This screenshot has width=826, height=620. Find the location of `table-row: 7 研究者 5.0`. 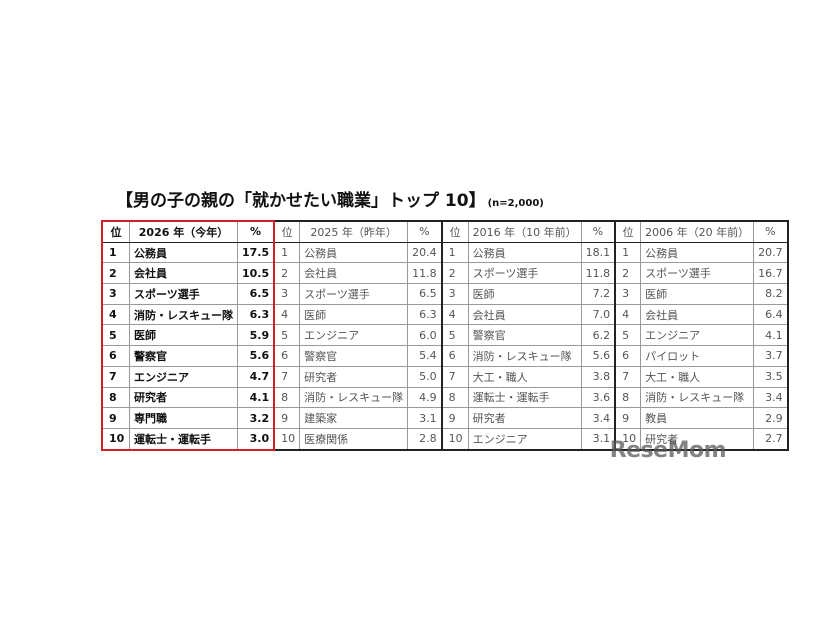

table-row: 7 研究者 5.0 is located at coordinates (358, 376).